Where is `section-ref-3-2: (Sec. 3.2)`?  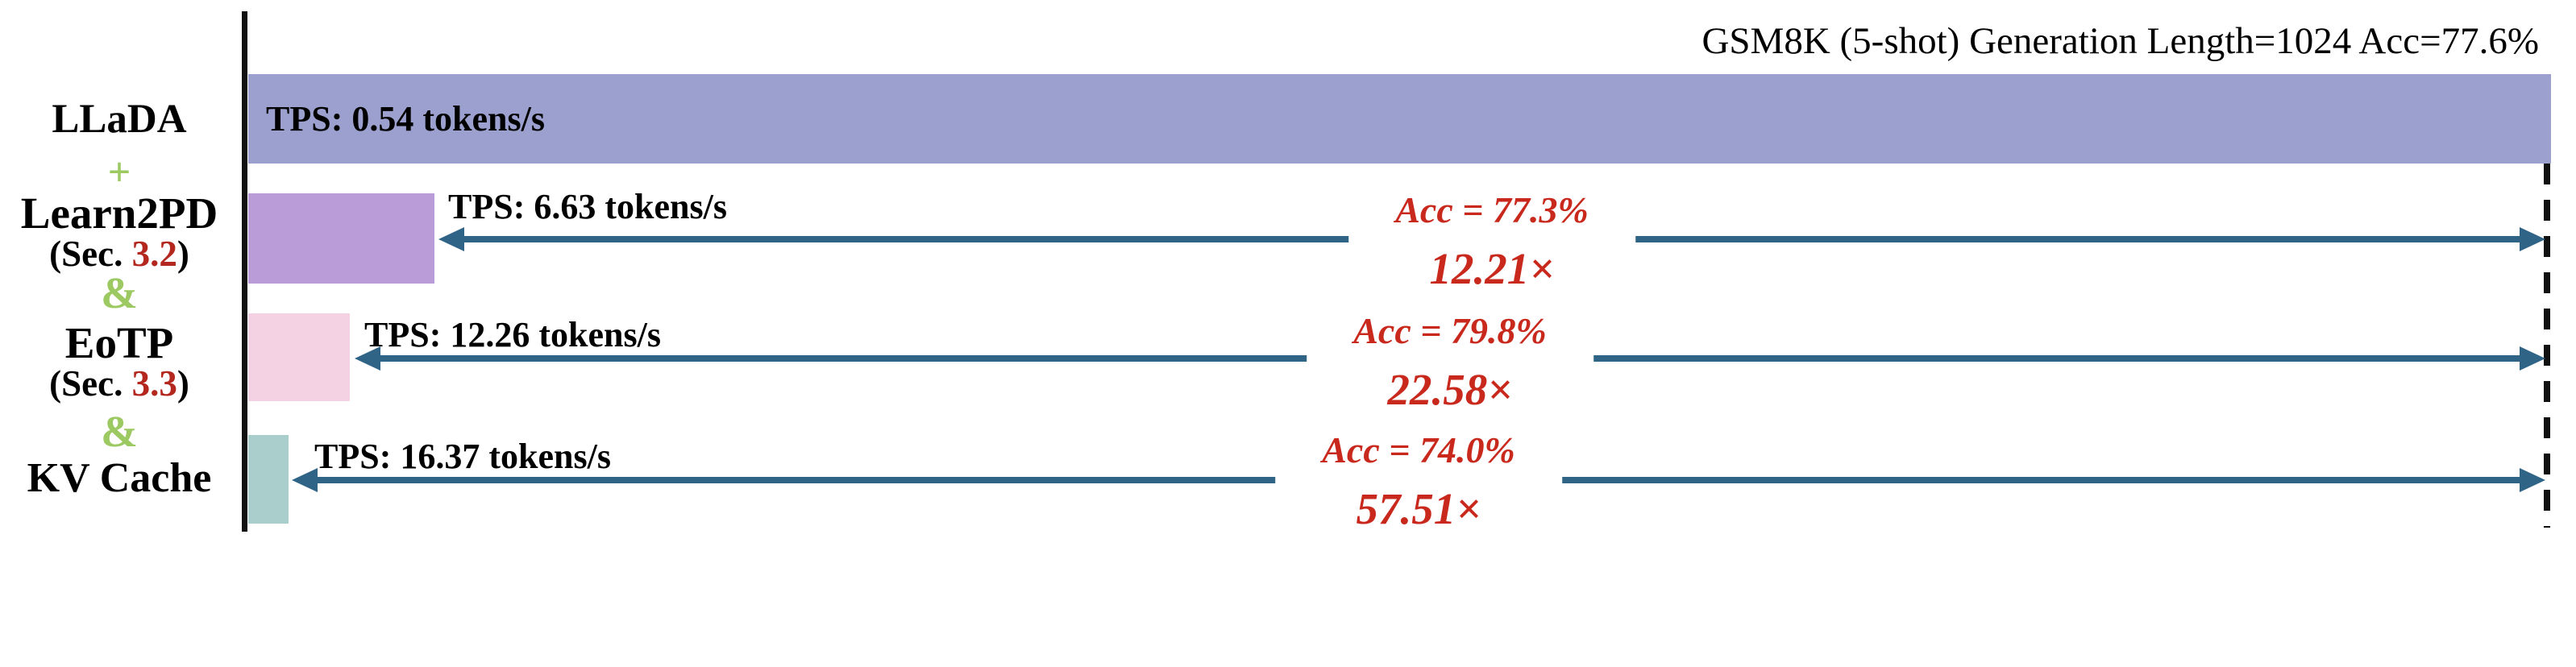
section-ref-3-2: (Sec. 3.2) is located at coordinates (119, 254).